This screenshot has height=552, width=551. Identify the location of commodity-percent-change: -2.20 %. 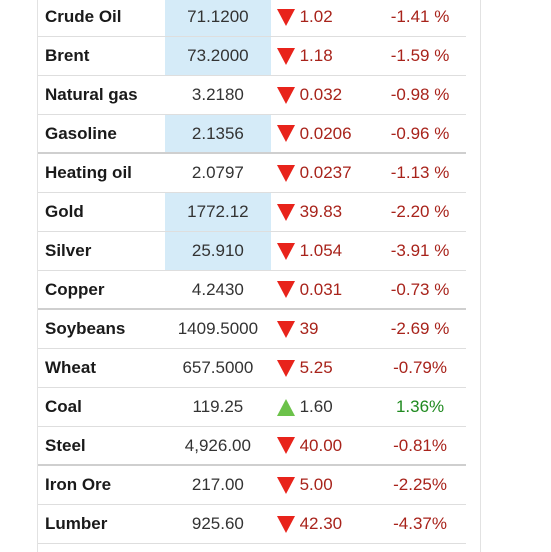
(420, 212).